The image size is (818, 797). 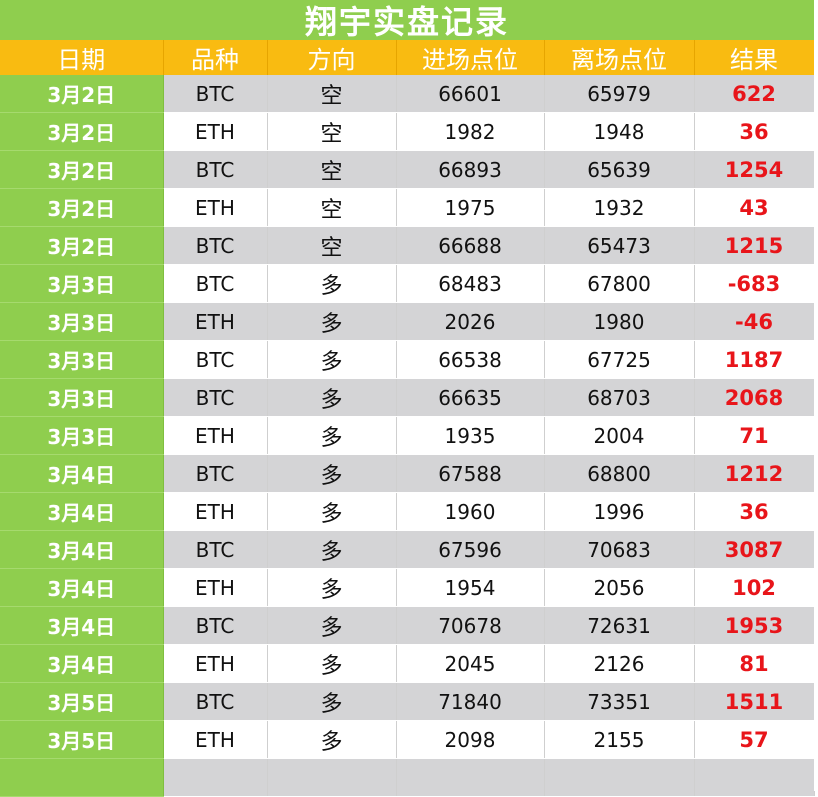 What do you see at coordinates (754, 701) in the screenshot?
I see `result-cell: 1511` at bounding box center [754, 701].